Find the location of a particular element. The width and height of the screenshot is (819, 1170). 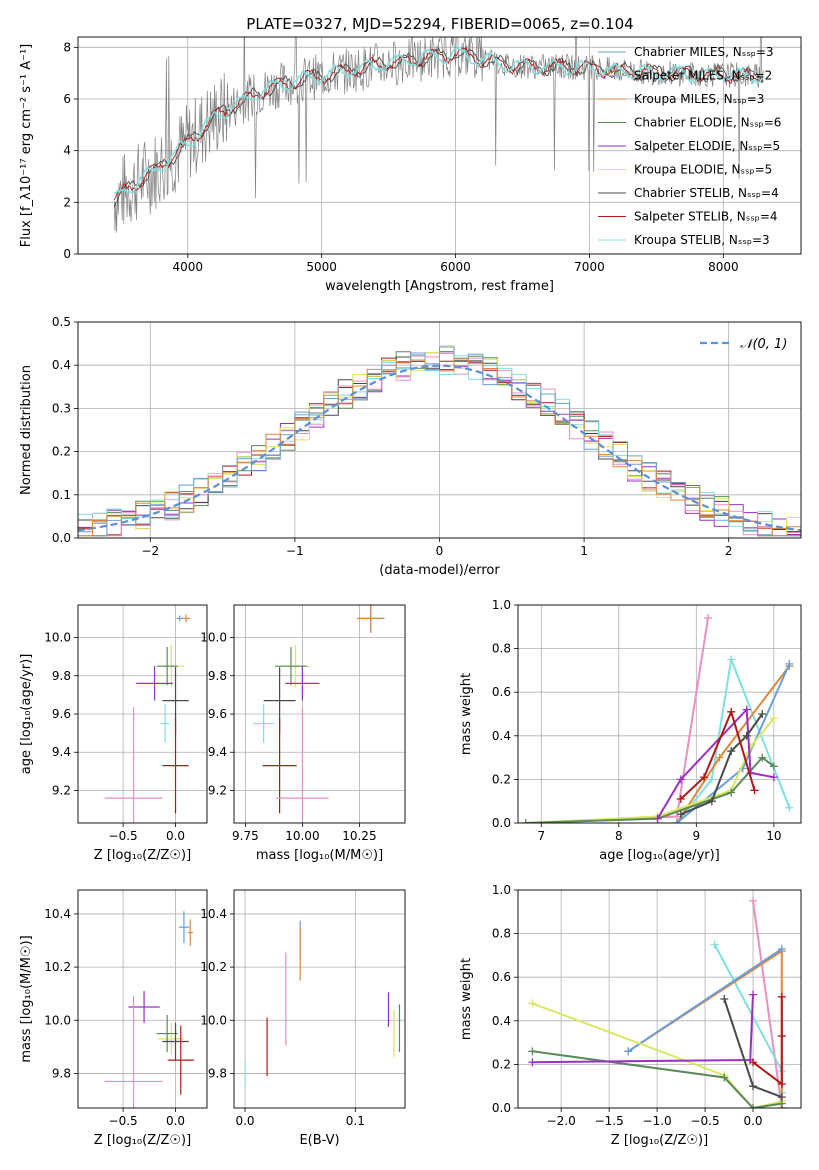

x-tick-label: 7 is located at coordinates (541, 836).